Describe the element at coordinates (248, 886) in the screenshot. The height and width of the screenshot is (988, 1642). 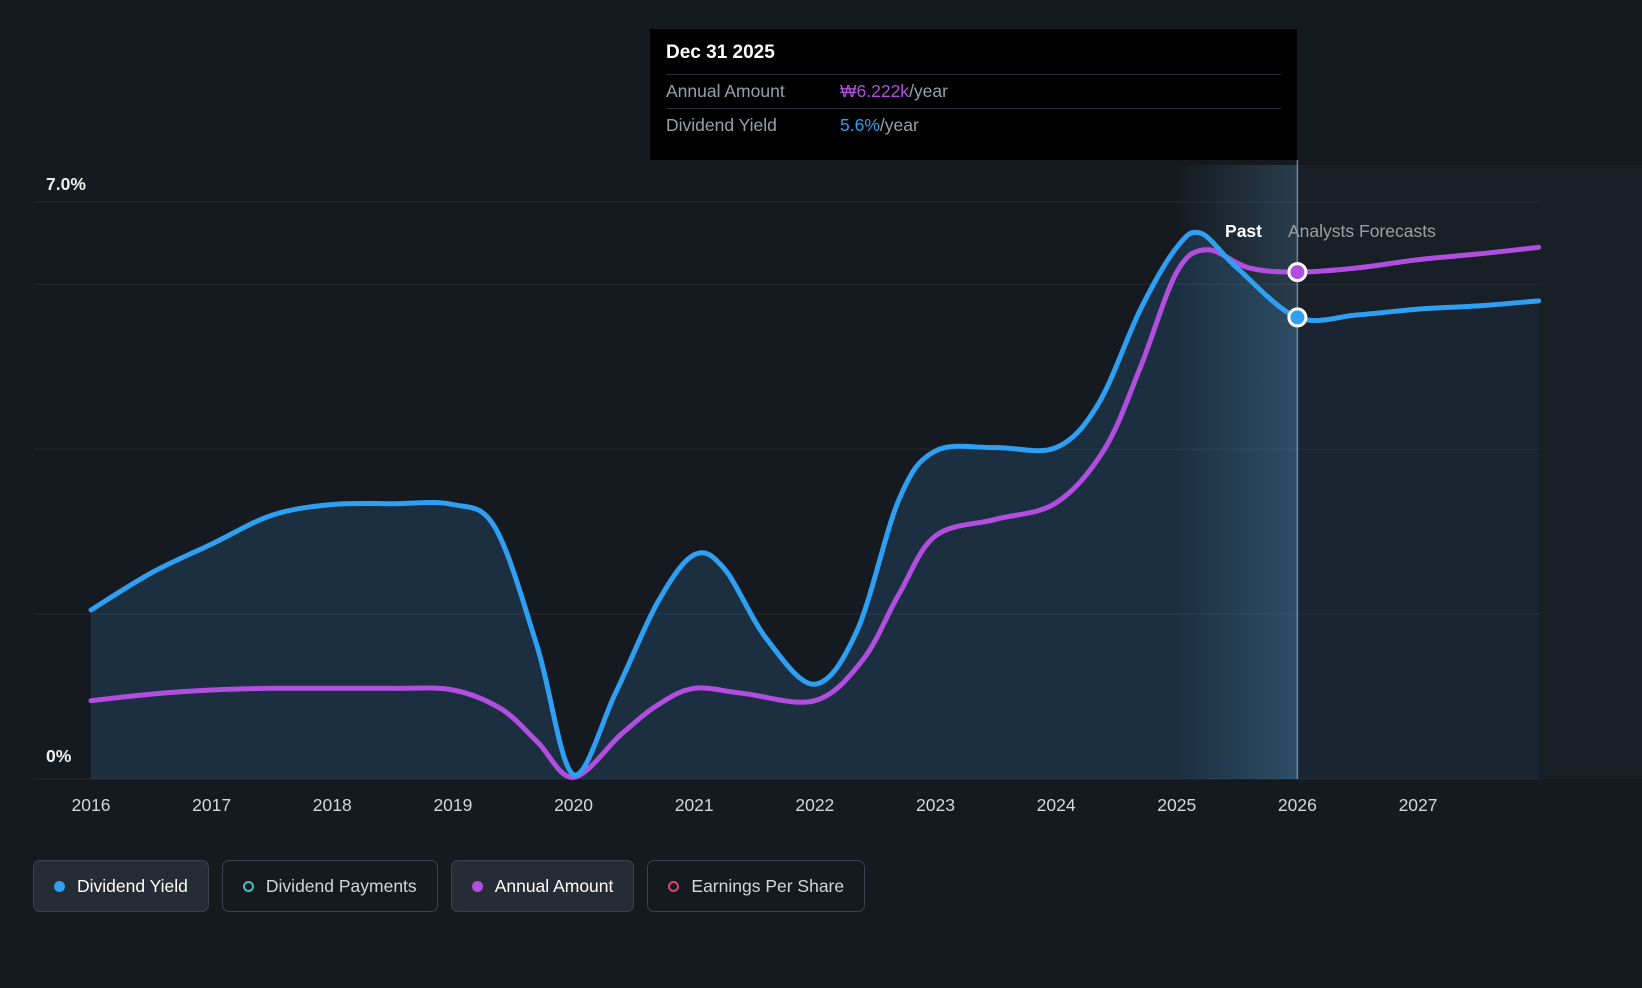
I see `dividend-payments-marker-icon` at that location.